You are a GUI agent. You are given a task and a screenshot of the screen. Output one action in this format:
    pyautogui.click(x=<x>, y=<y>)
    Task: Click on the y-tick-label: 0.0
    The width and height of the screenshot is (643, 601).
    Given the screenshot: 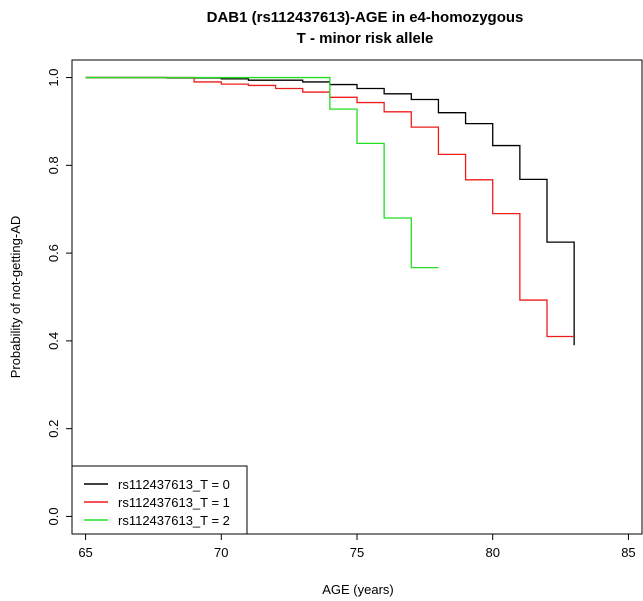 What is the action you would take?
    pyautogui.click(x=53, y=516)
    